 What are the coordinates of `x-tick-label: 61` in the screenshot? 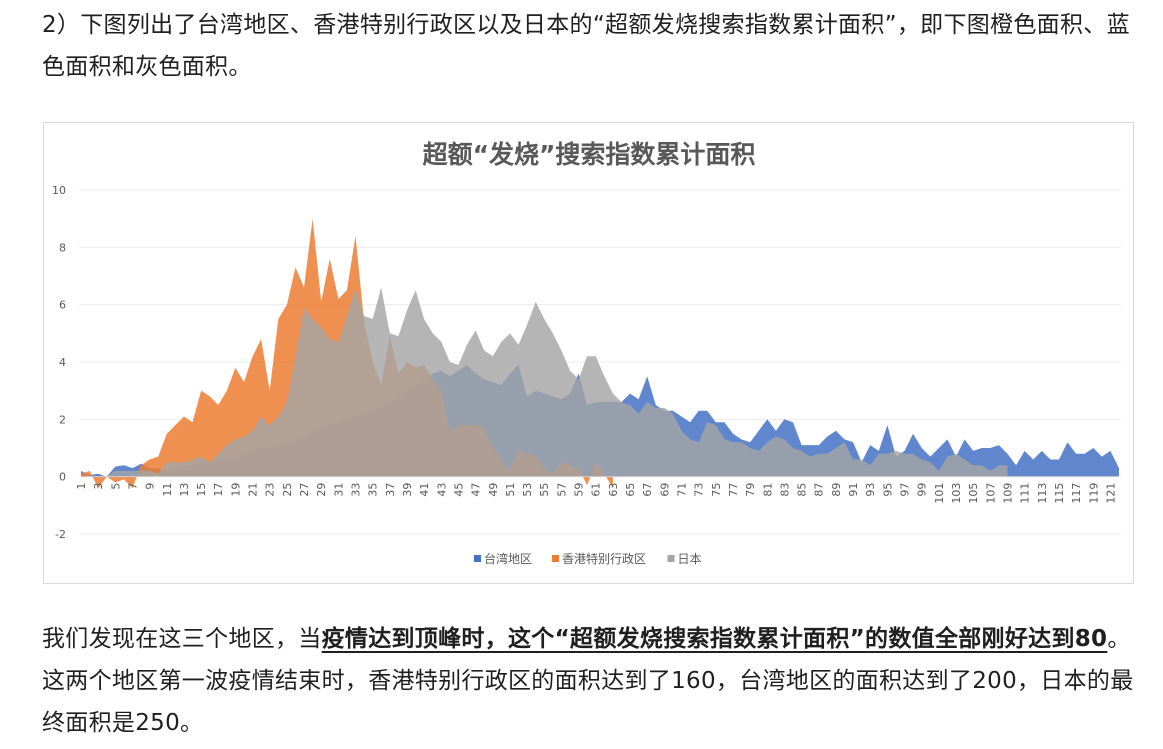 It's located at (596, 490).